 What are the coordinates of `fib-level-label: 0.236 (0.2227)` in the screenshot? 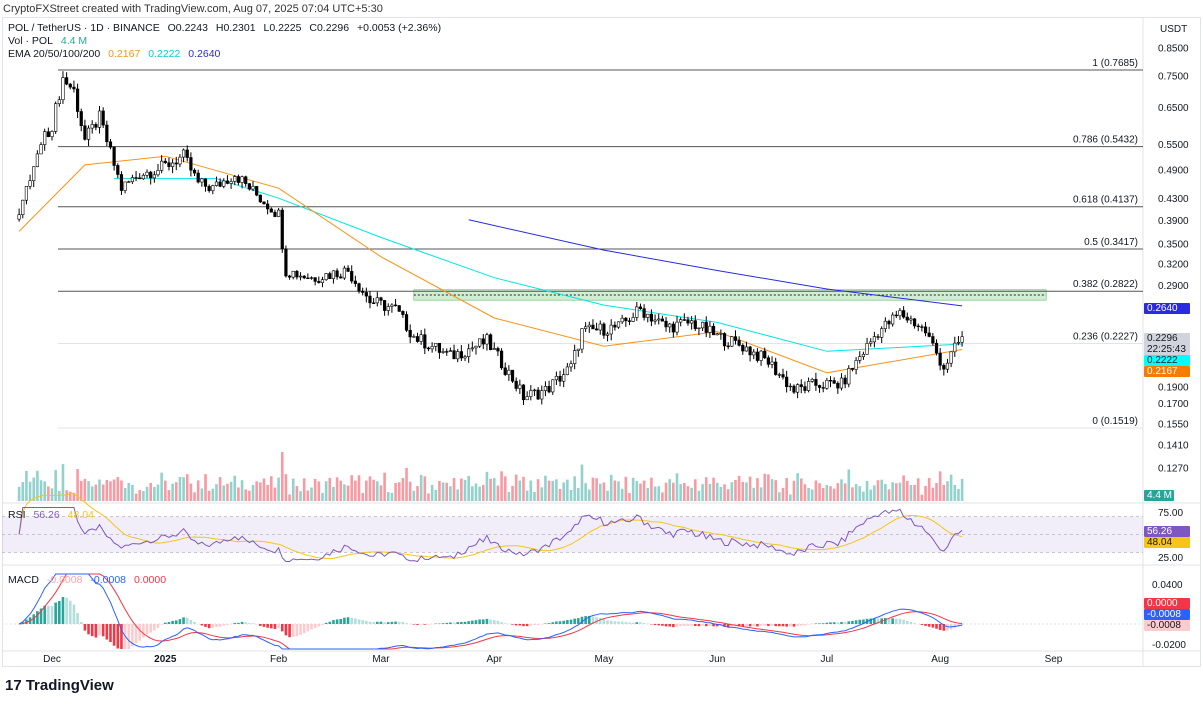 It's located at (1105, 336).